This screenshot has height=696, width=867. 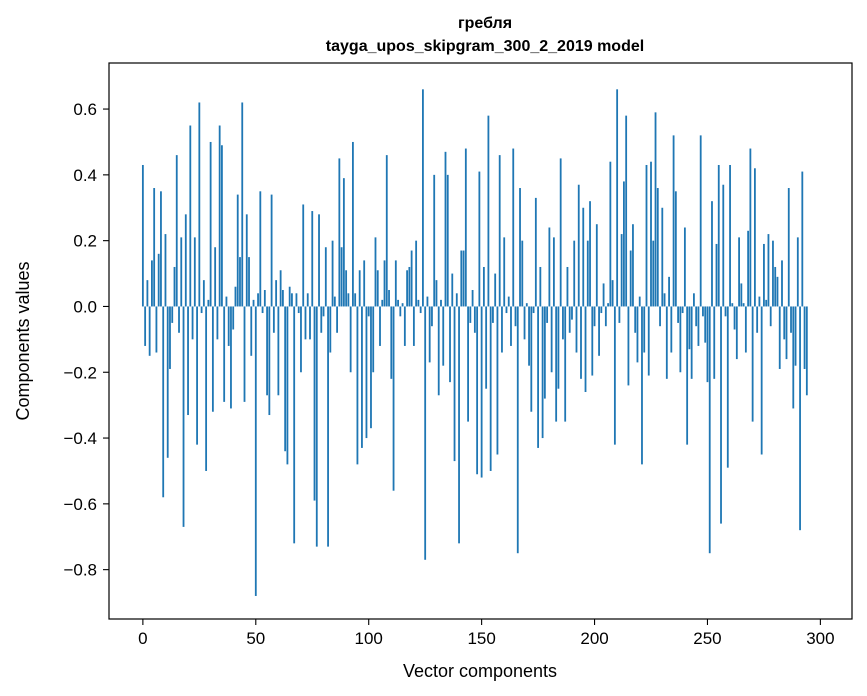 What do you see at coordinates (85, 109) in the screenshot?
I see `y-tick-label-7: 0.6` at bounding box center [85, 109].